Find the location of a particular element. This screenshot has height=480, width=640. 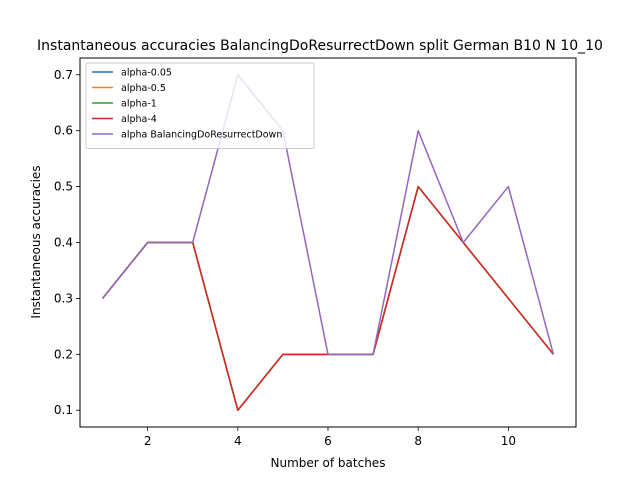

x-tick-label: 8 is located at coordinates (418, 441).